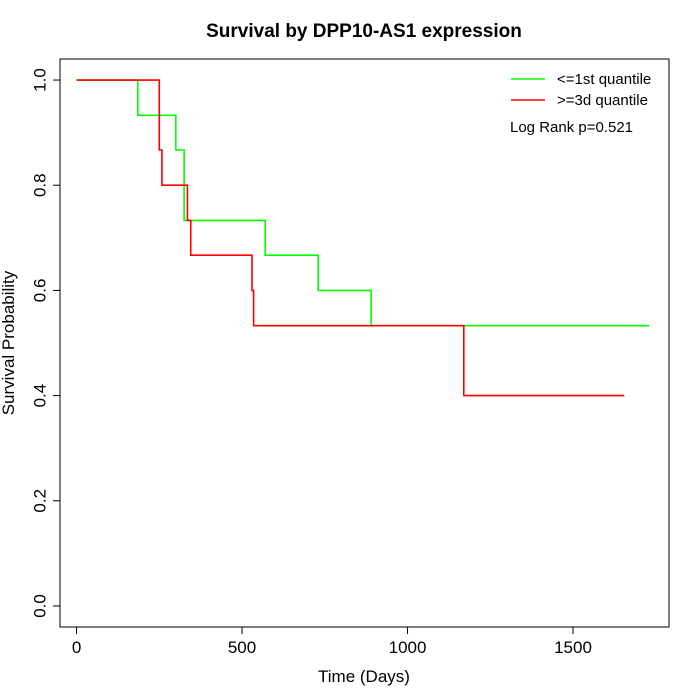 Image resolution: width=700 pixels, height=700 pixels. What do you see at coordinates (39, 80) in the screenshot?
I see `y-tick-label: 1.0` at bounding box center [39, 80].